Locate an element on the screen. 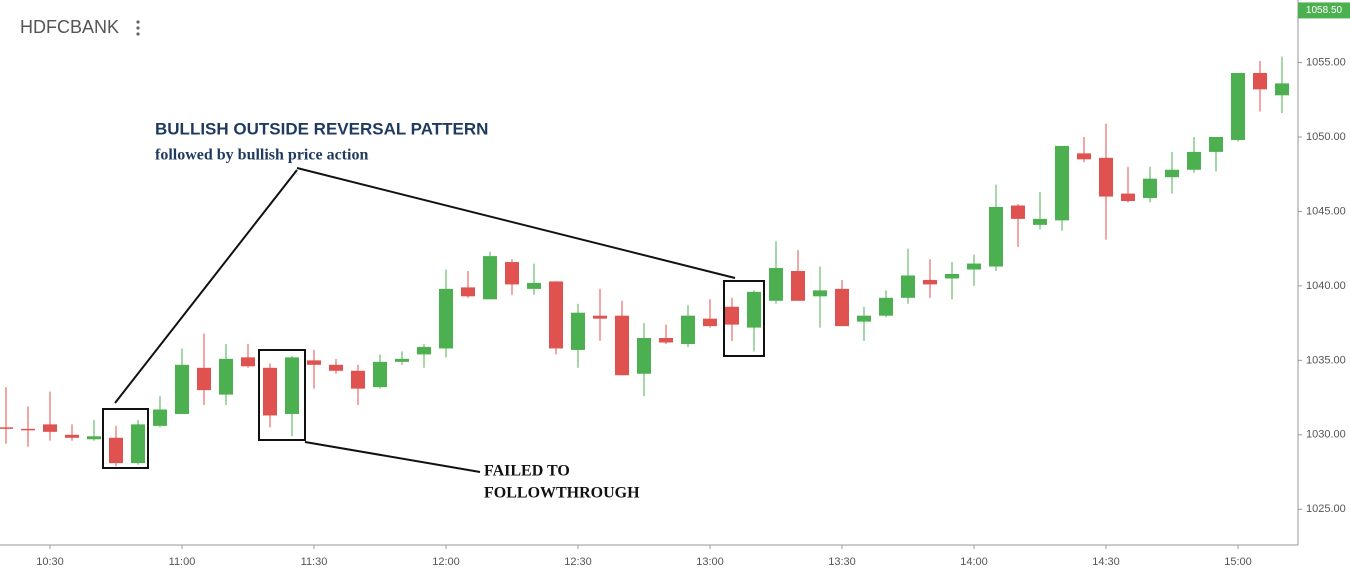 Image resolution: width=1350 pixels, height=575 pixels. x-tick-label: 13:30 is located at coordinates (842, 562).